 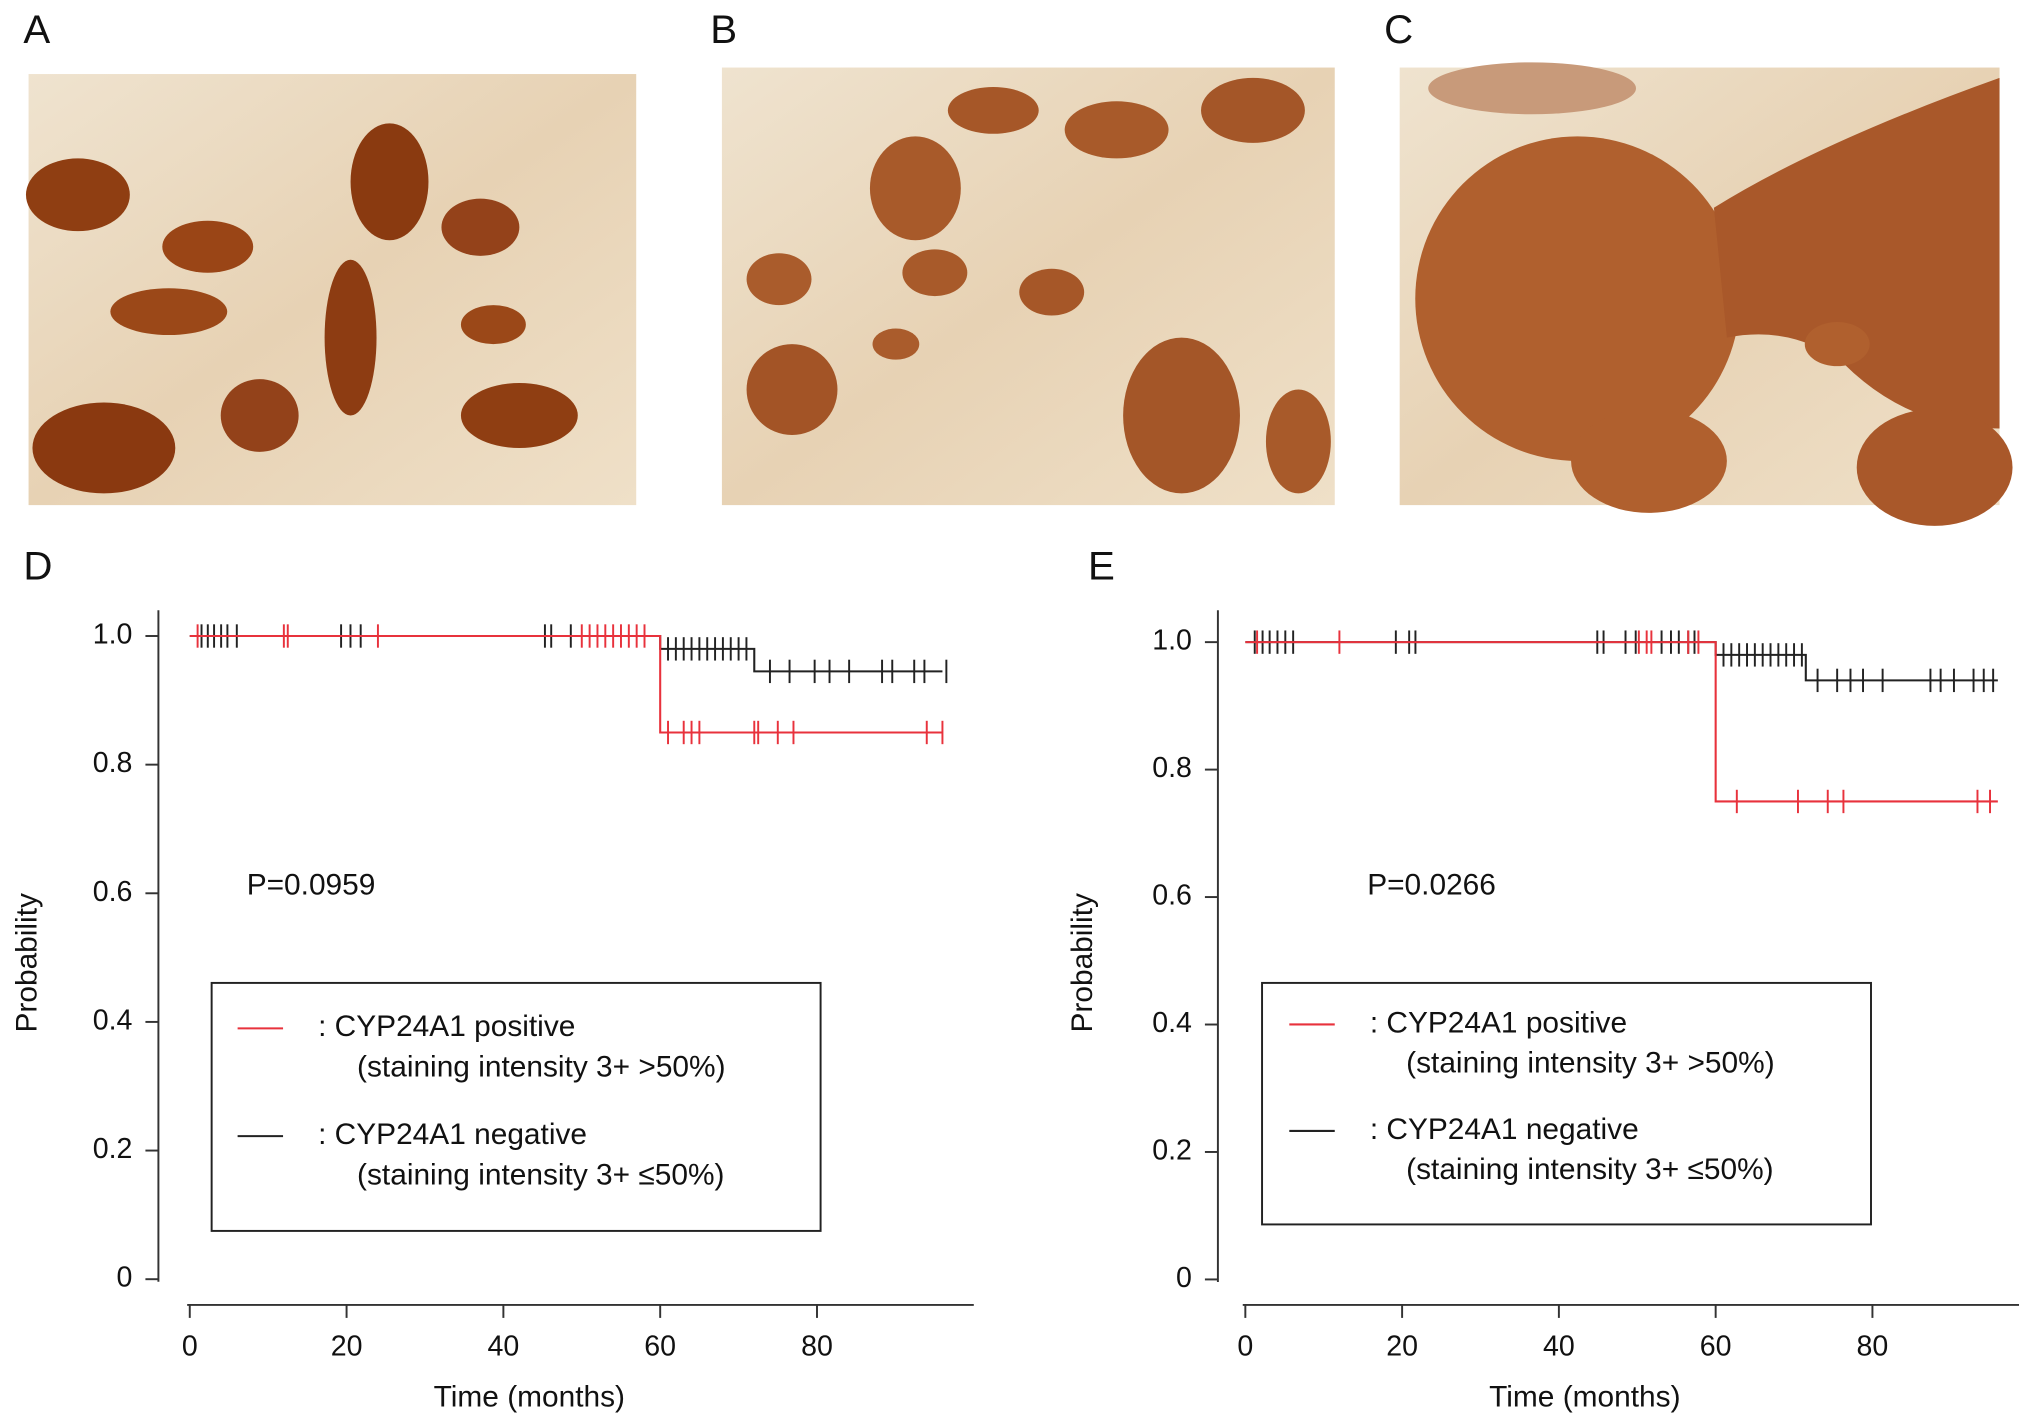 What do you see at coordinates (1706, 294) in the screenshot?
I see `image-c` at bounding box center [1706, 294].